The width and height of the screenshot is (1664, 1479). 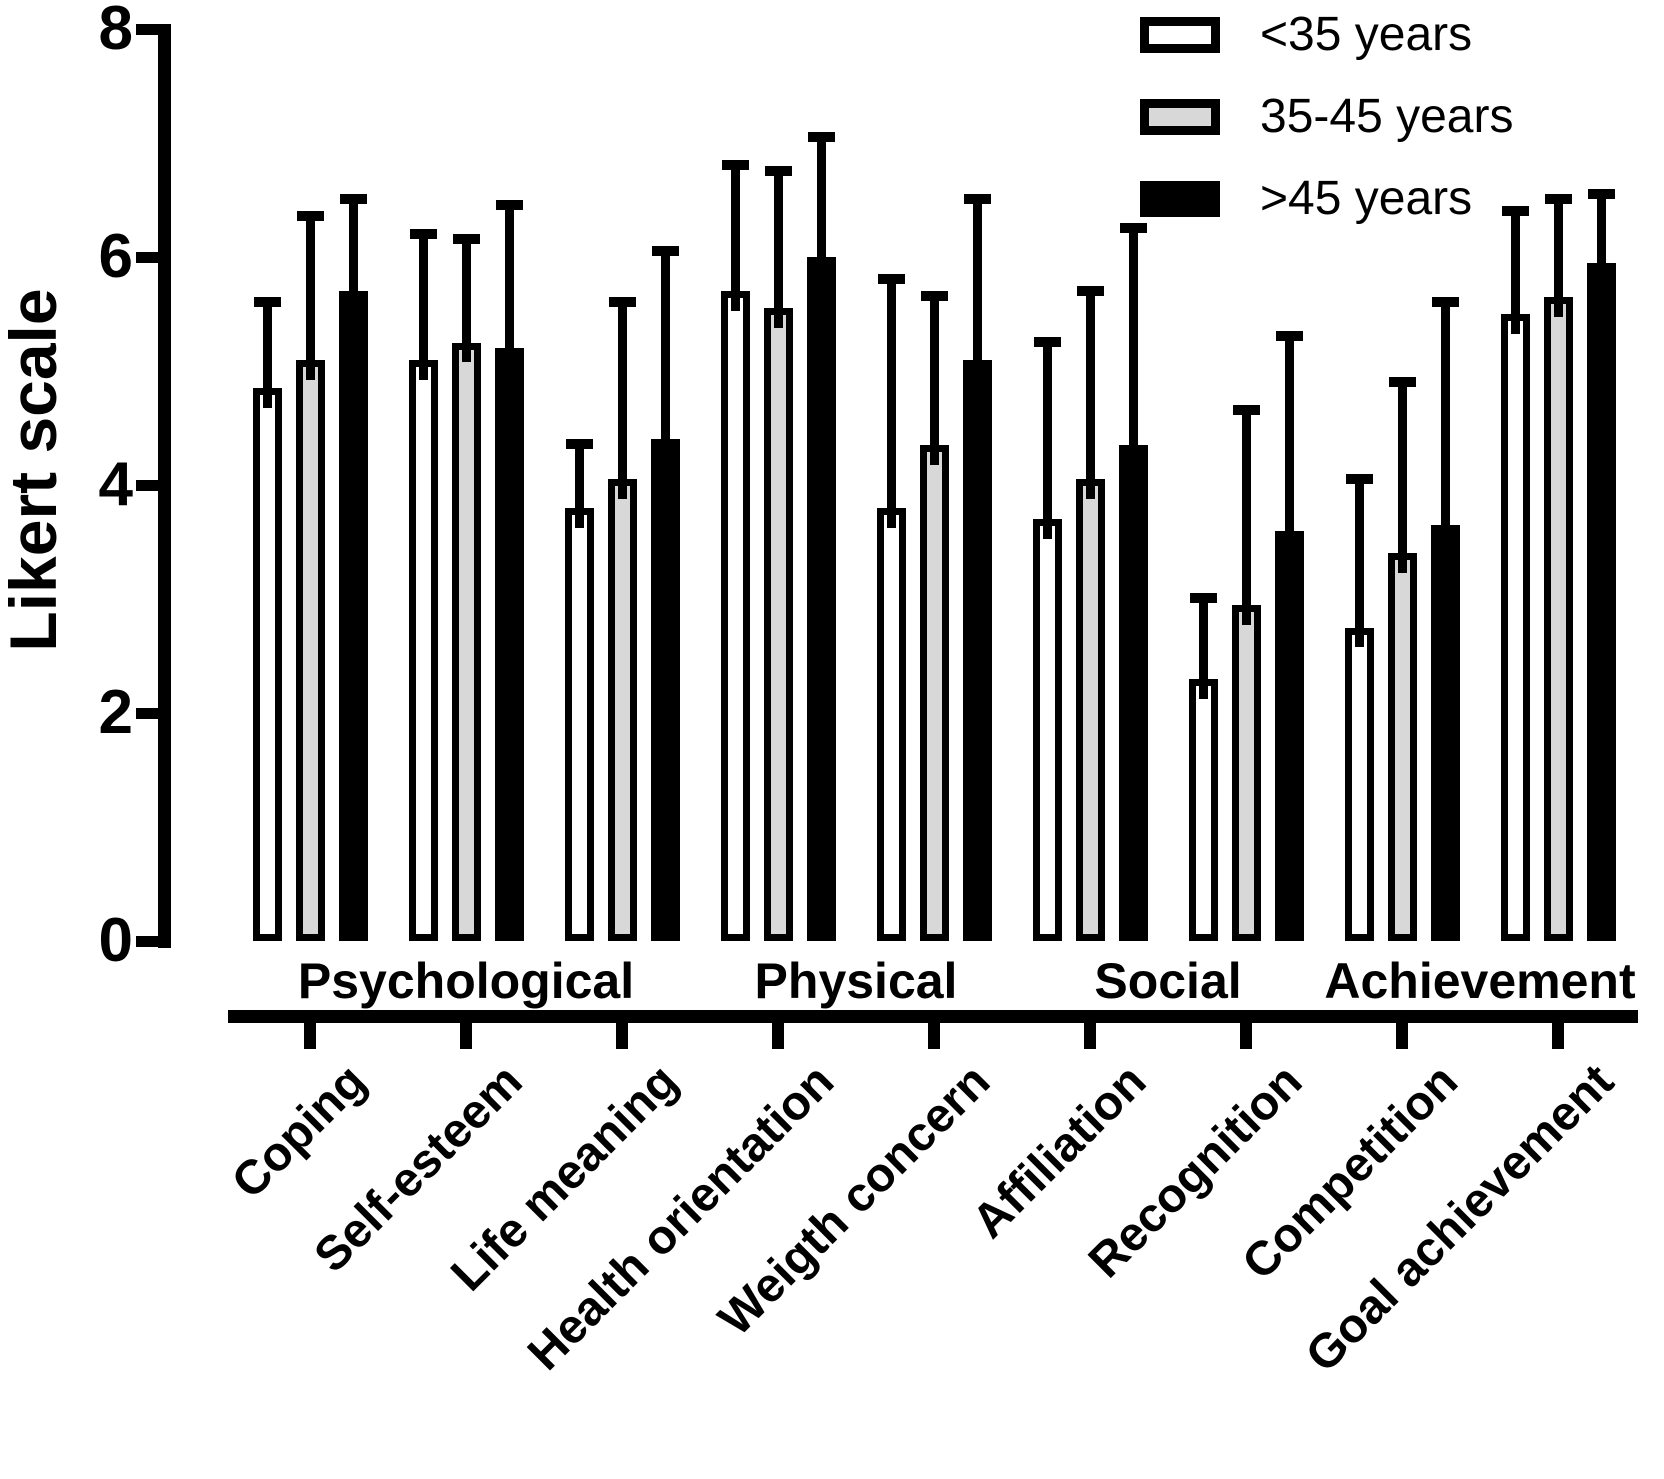 What do you see at coordinates (1480, 981) in the screenshot?
I see `group-header: Achievement` at bounding box center [1480, 981].